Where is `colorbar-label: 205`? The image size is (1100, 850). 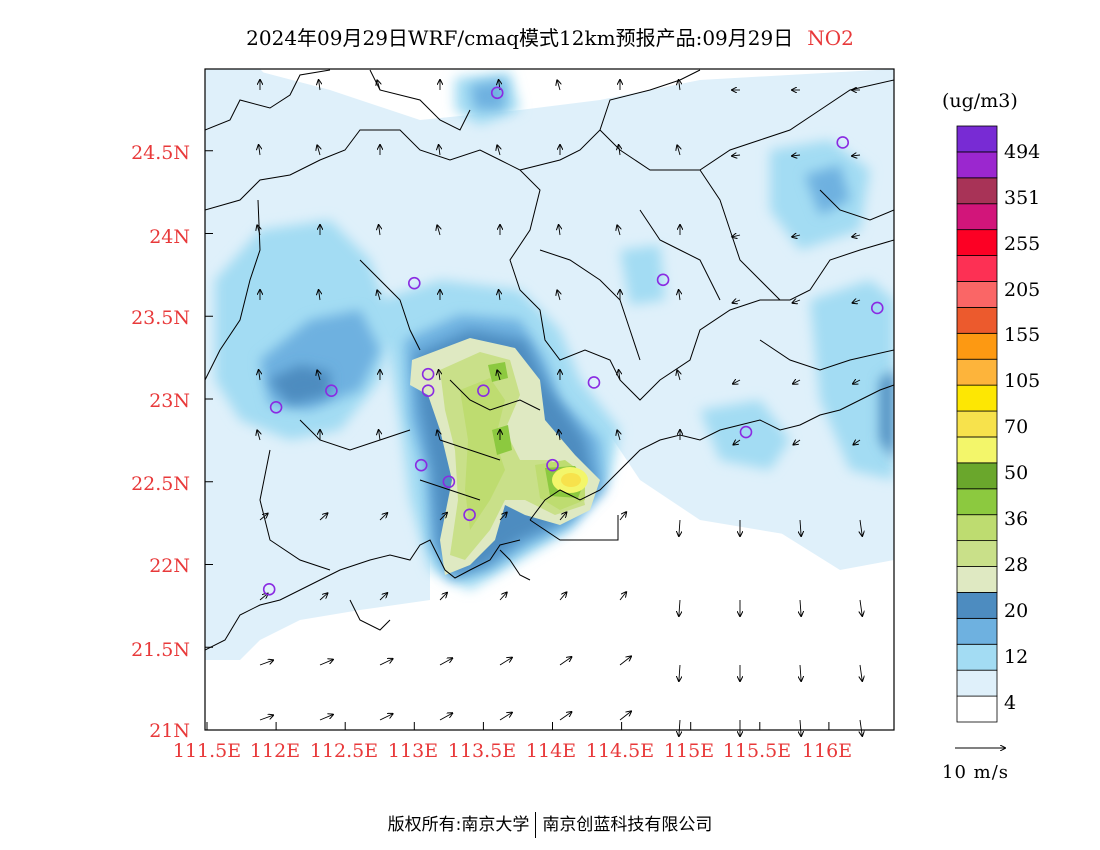
colorbar-label: 205 is located at coordinates (1022, 290).